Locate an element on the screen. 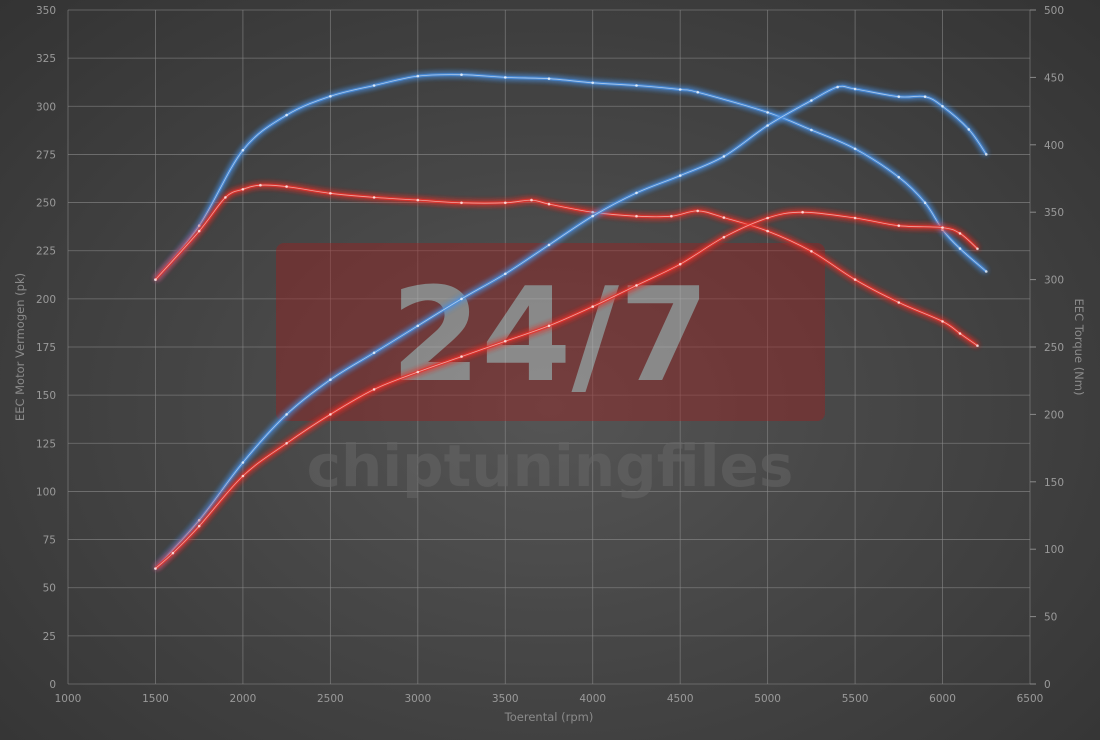  y-left-tick-label: 100 is located at coordinates (46, 492).